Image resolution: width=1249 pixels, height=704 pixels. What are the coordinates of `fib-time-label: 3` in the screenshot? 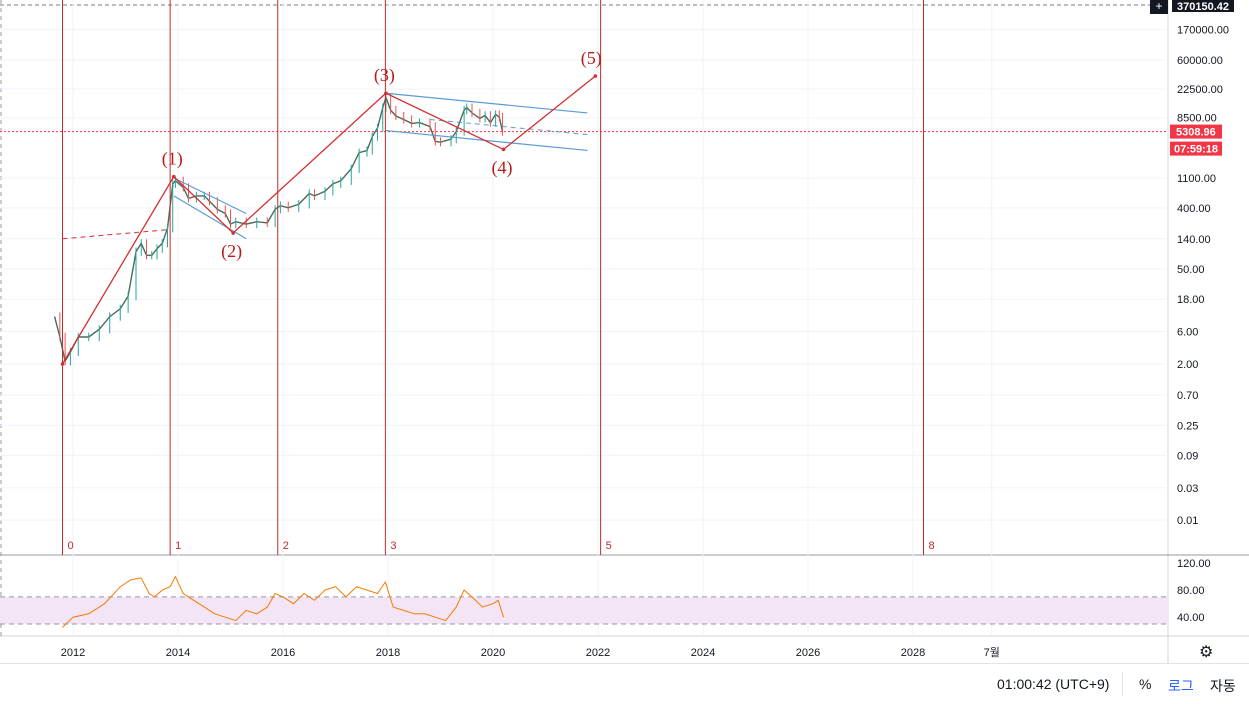 It's located at (393, 546).